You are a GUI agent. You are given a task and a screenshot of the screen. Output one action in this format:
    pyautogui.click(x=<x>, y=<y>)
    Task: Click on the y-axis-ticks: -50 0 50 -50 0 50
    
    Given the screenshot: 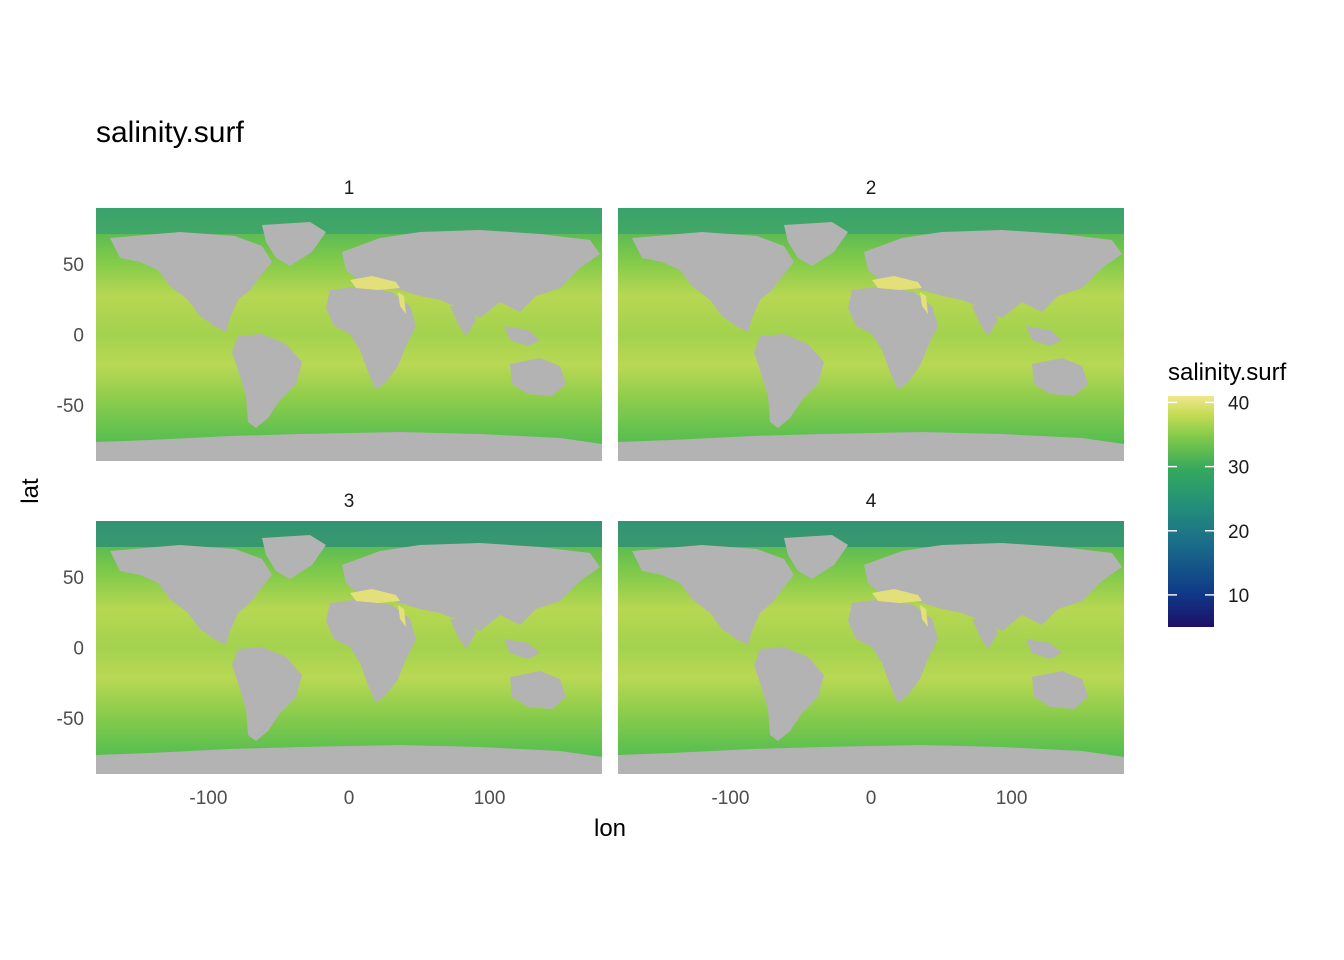 What is the action you would take?
    pyautogui.click(x=70, y=492)
    